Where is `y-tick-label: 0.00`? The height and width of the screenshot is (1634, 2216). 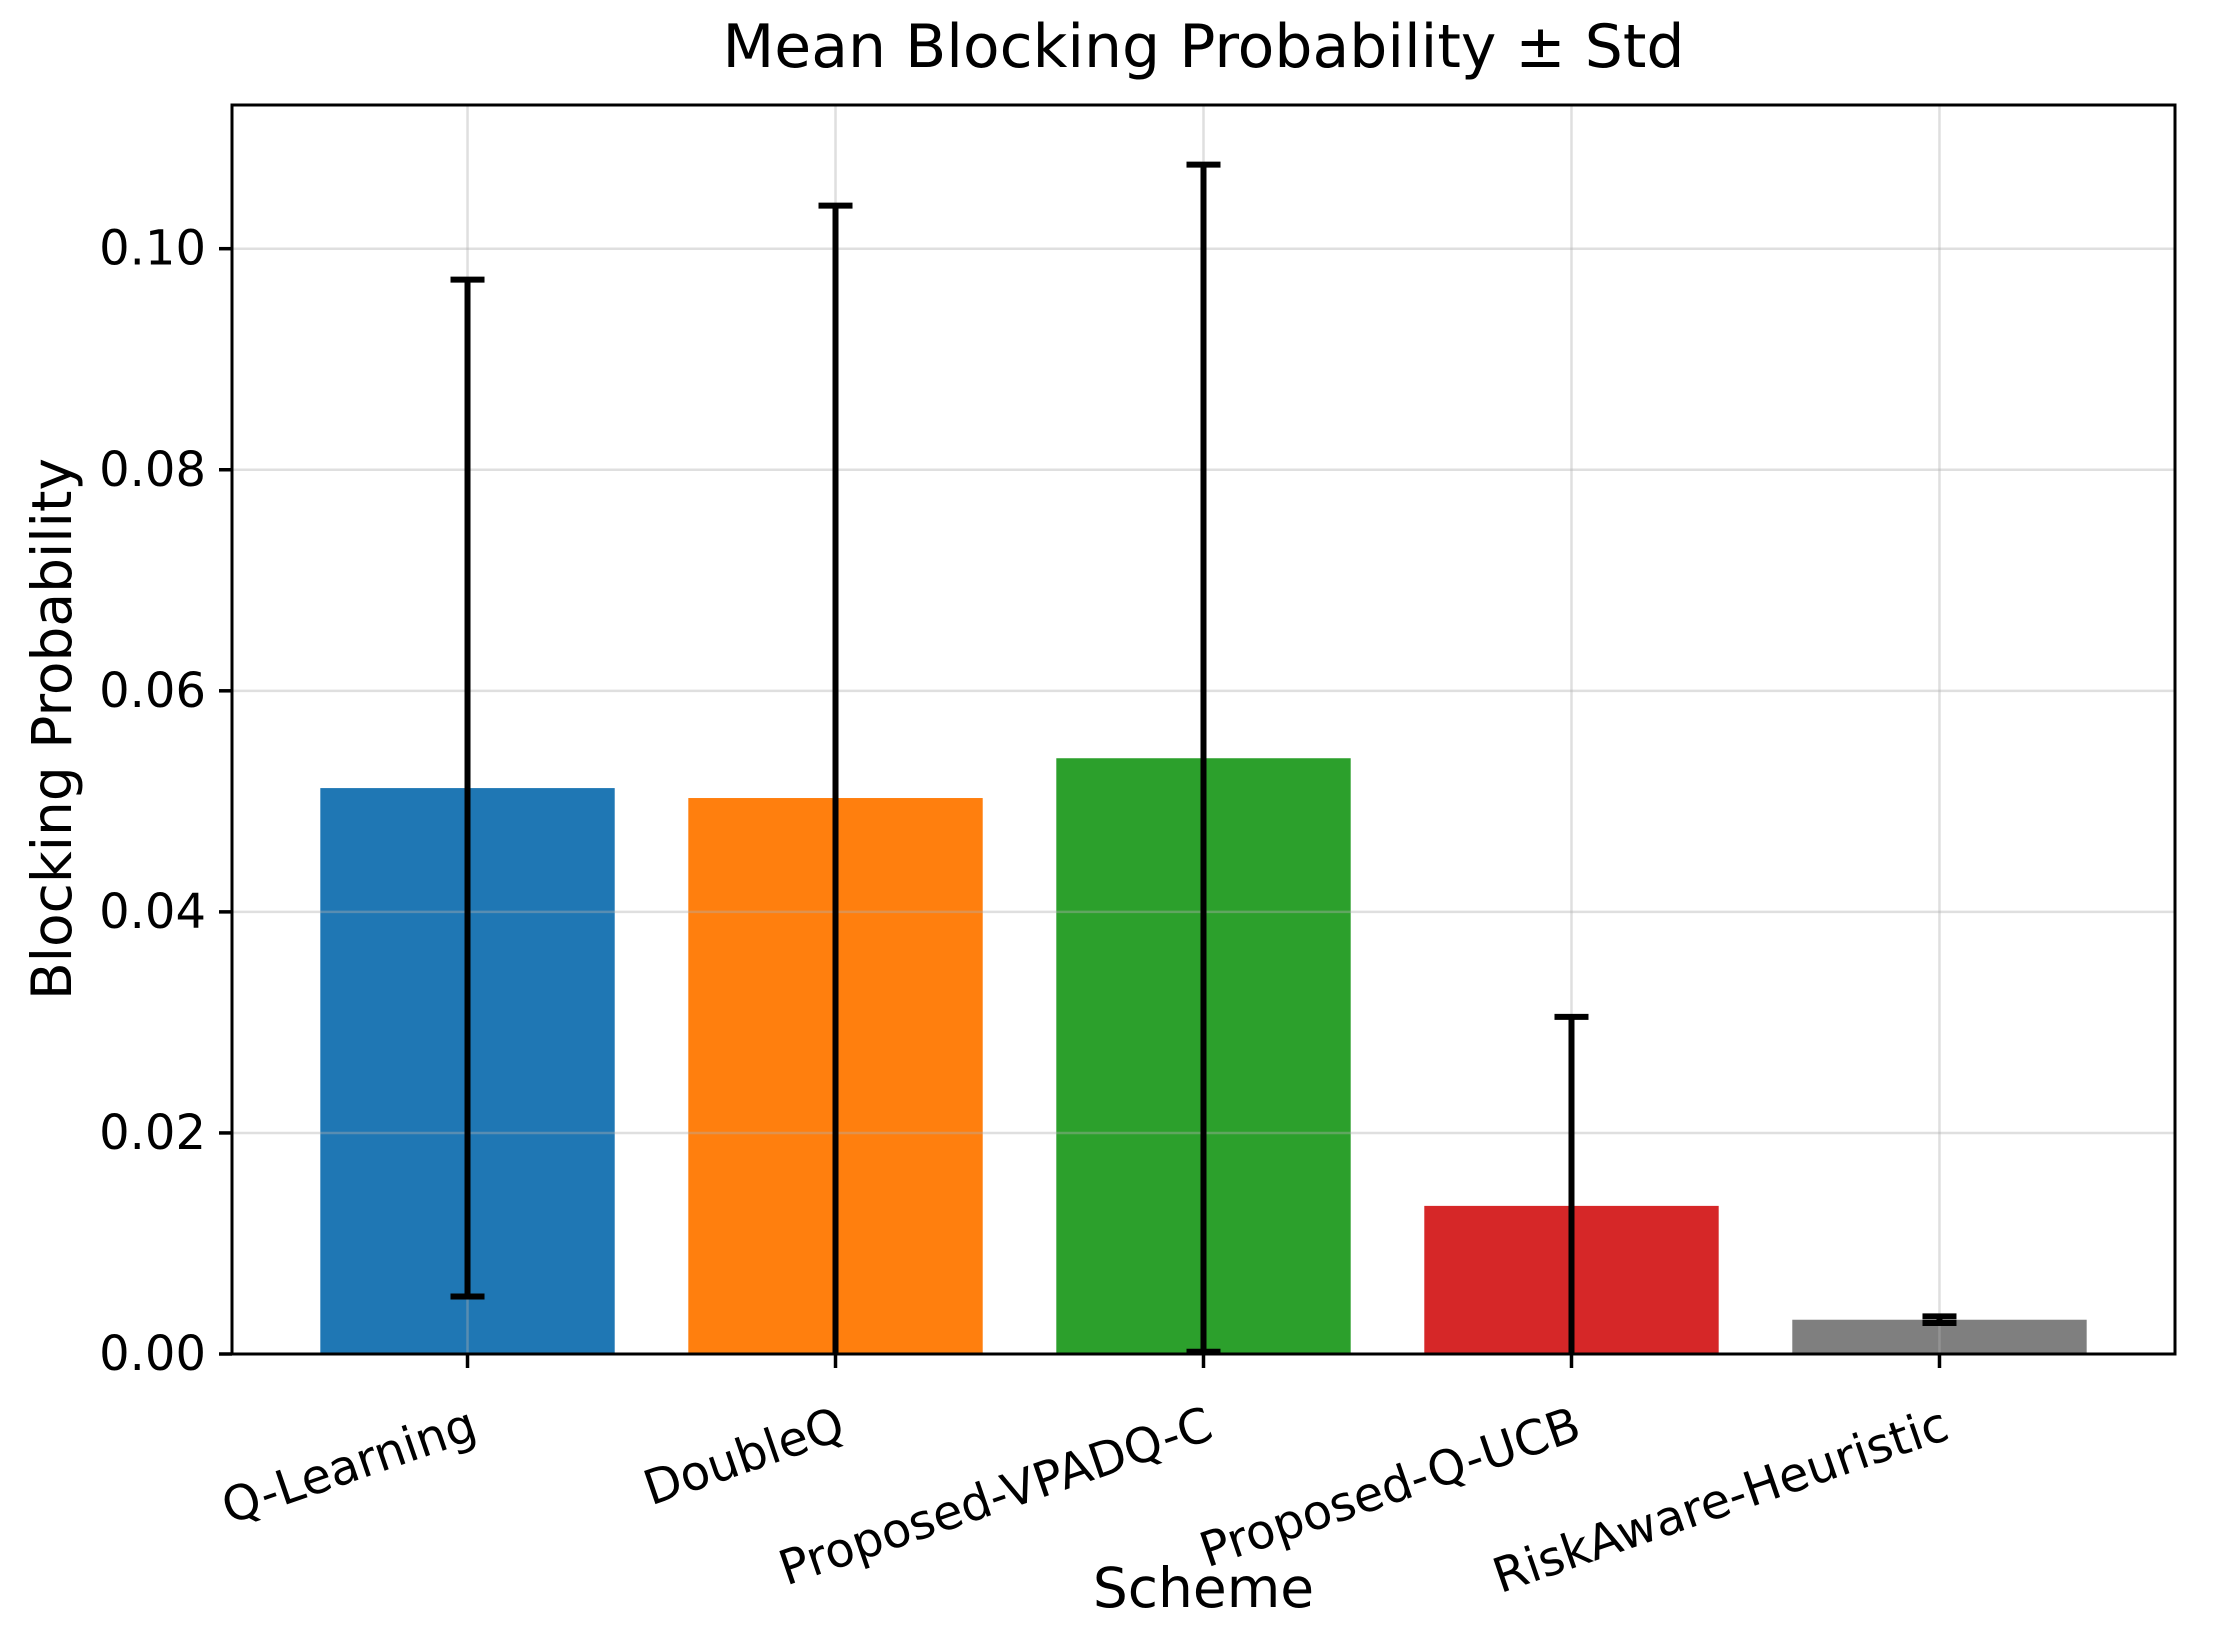 y-tick-label: 0.00 is located at coordinates (152, 1354).